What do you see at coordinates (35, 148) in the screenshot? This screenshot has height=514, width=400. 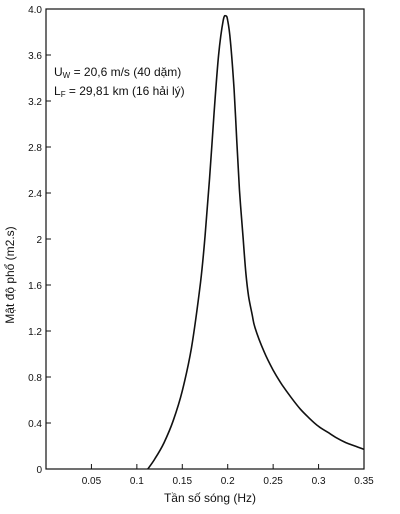 I see `y-tick-label: 2.8` at bounding box center [35, 148].